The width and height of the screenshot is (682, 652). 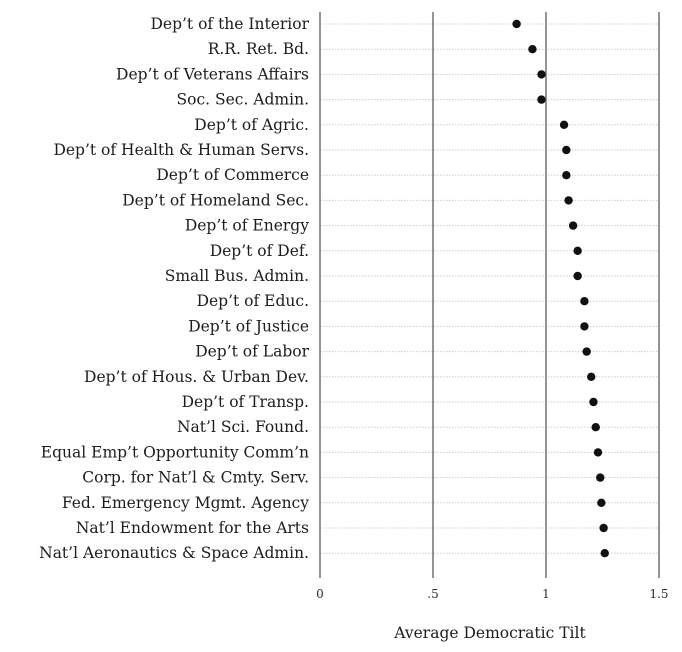 I want to click on category-label: Dep’t of Commerce, so click(x=232, y=175).